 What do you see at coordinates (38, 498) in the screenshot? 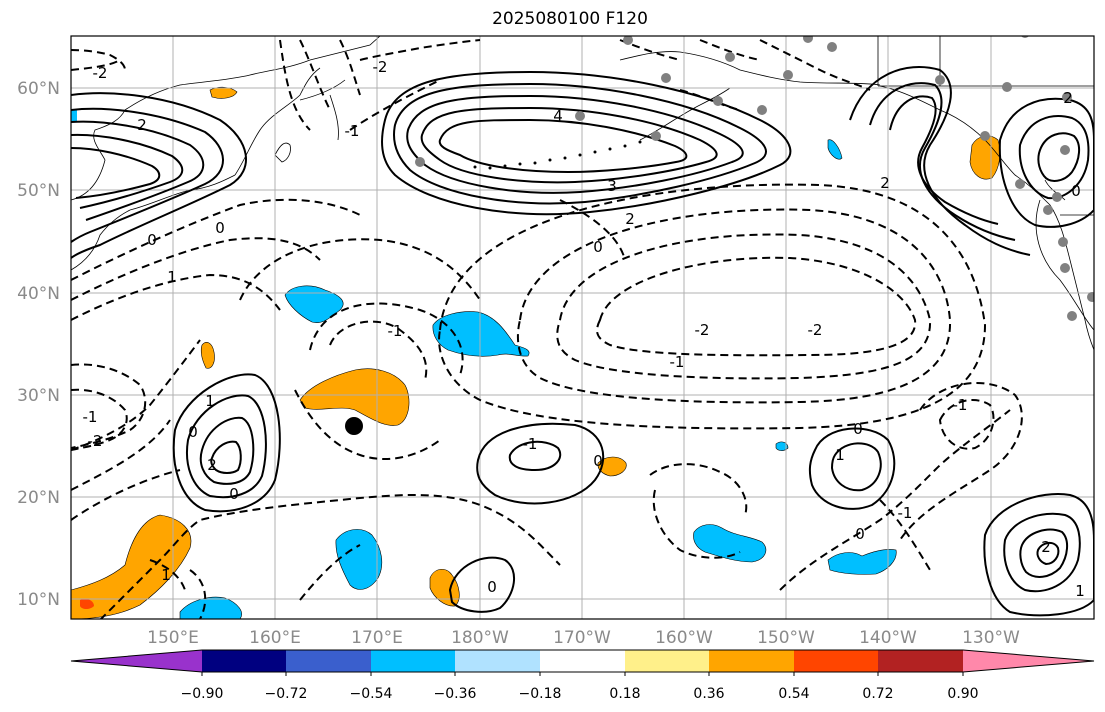
I see `lat-tick-label: 20°N` at bounding box center [38, 498].